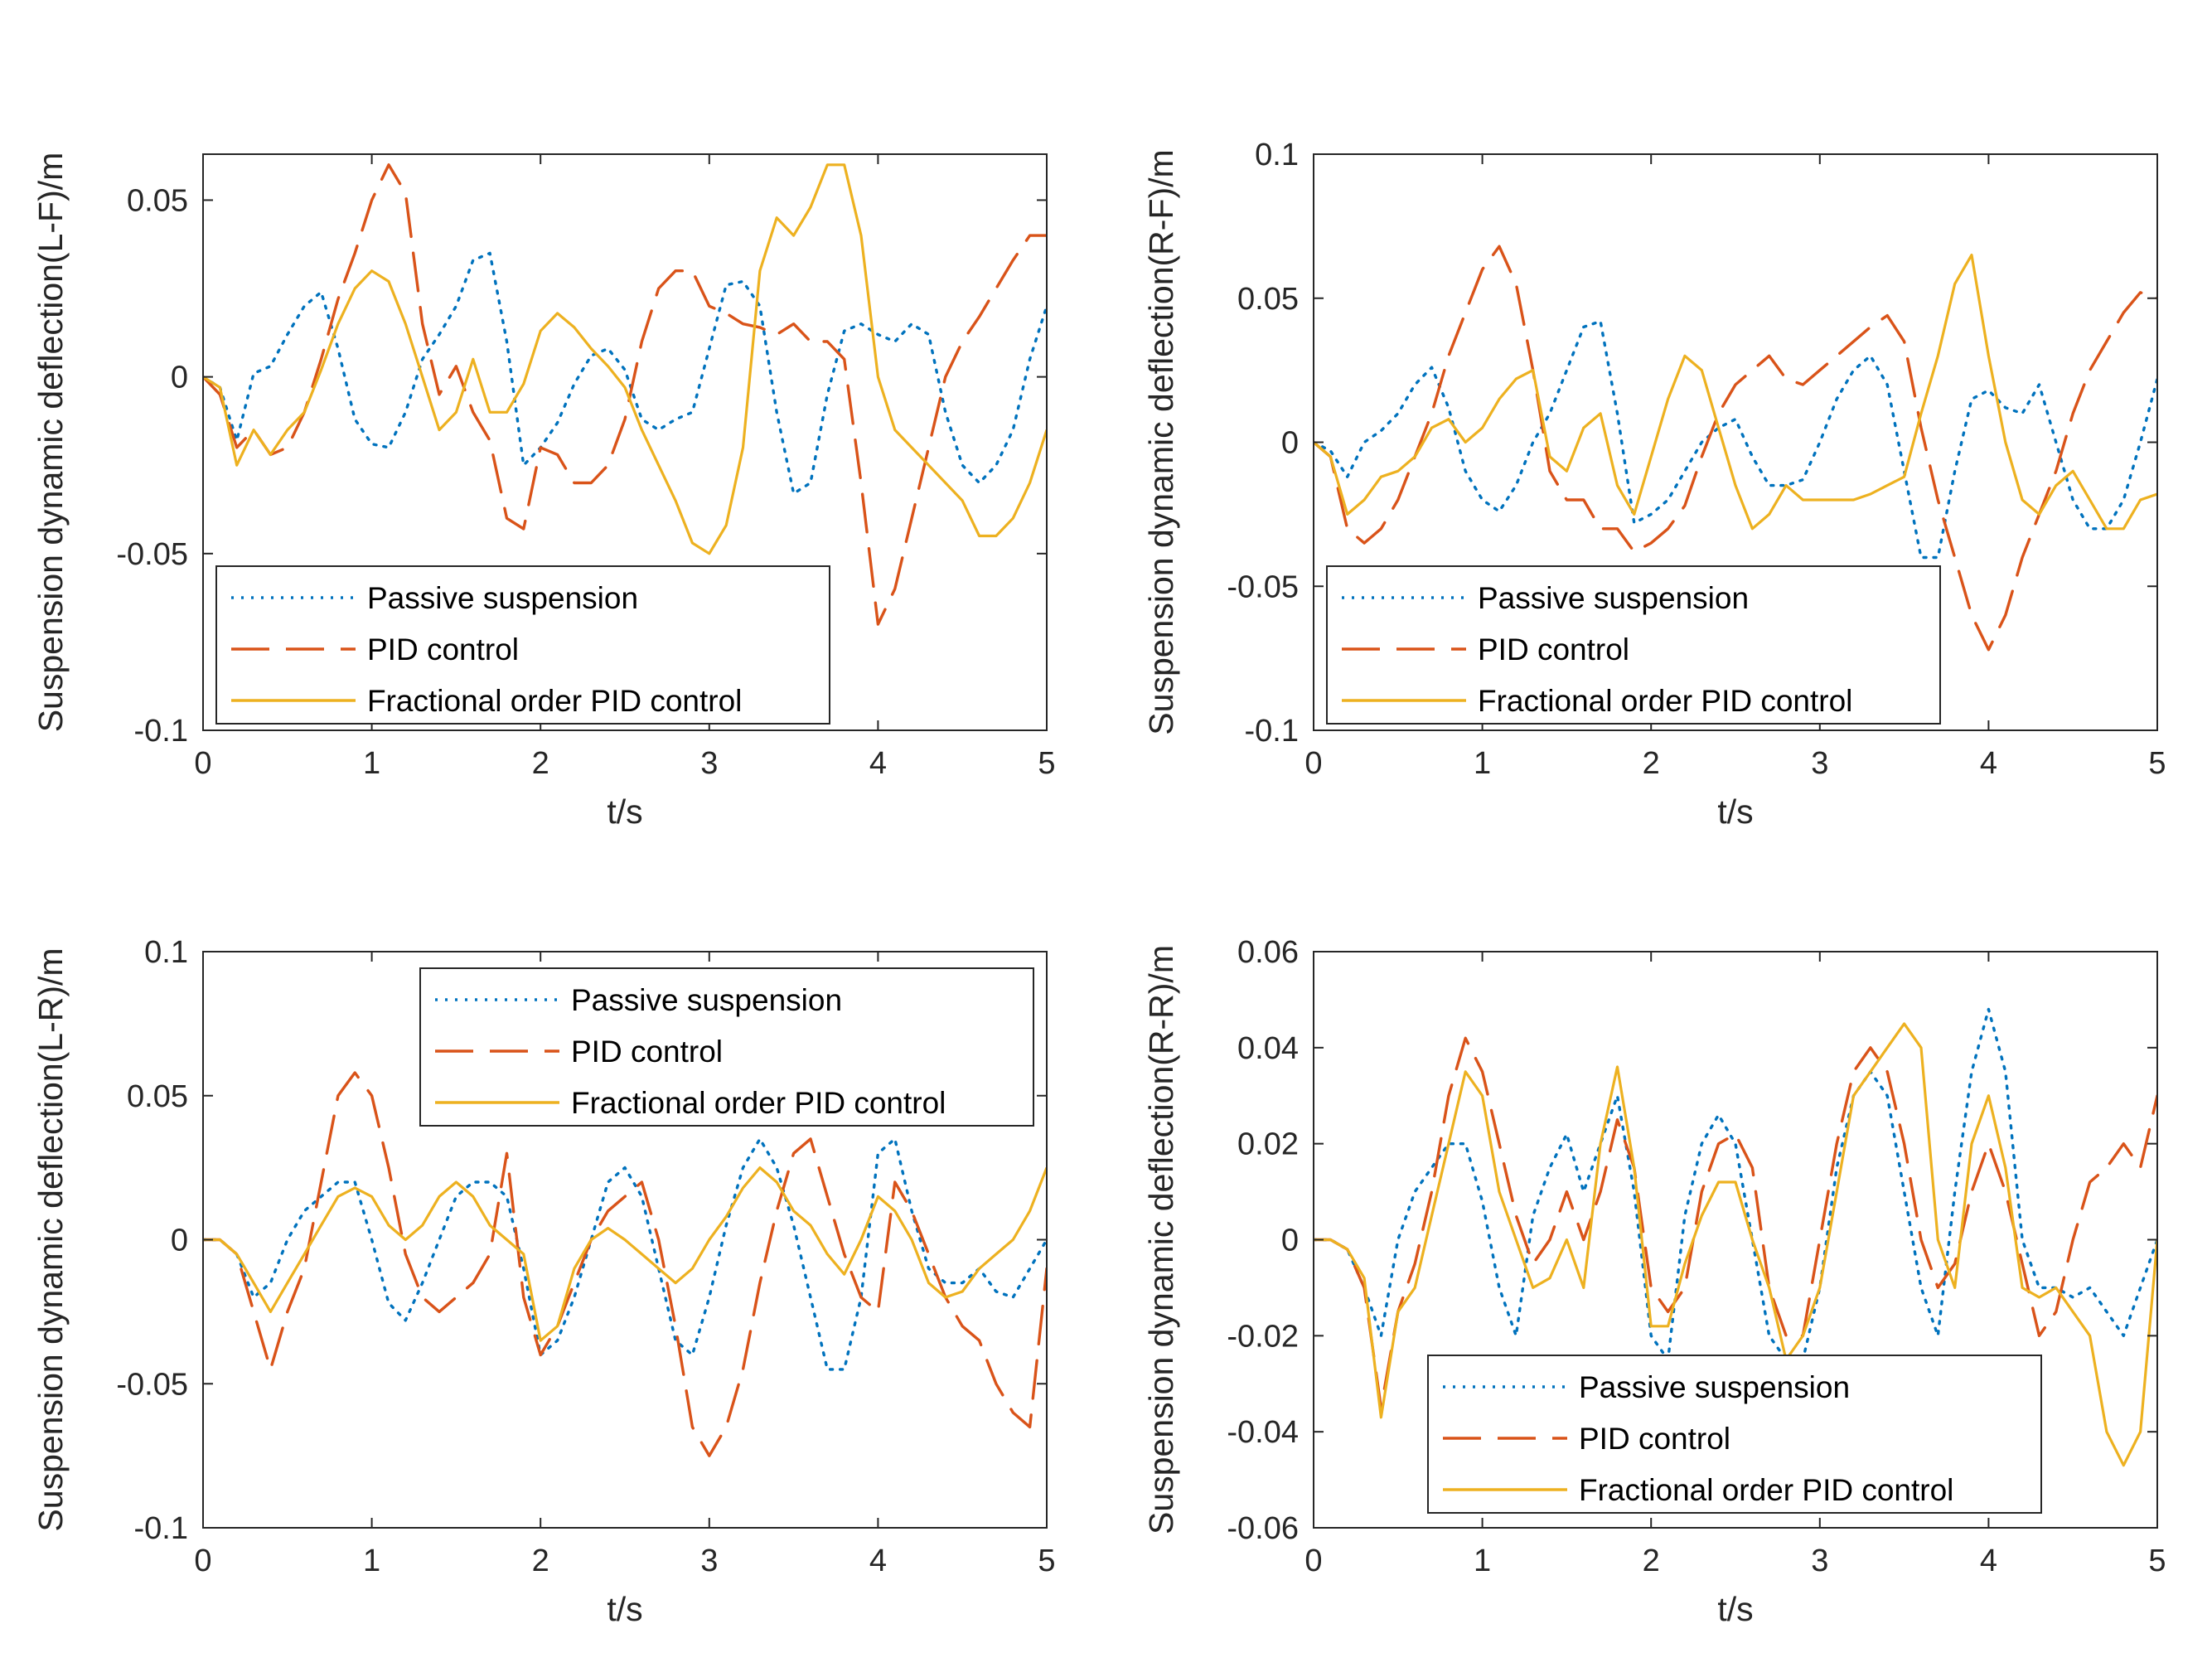  Describe the element at coordinates (1161, 1239) in the screenshot. I see `y-axis-label: Suspension dynamic deflection(R-R)/m` at that location.